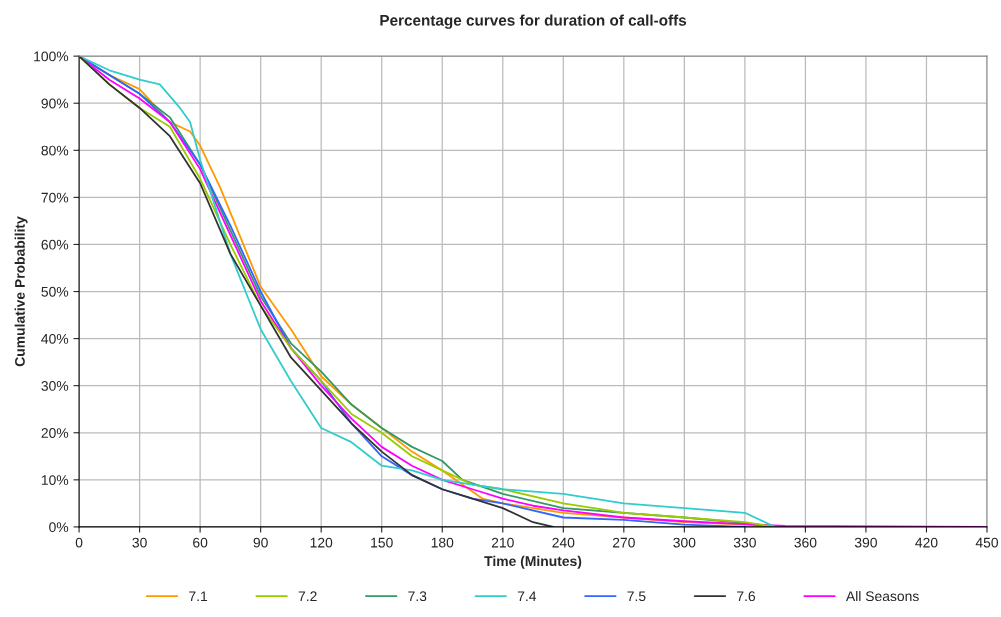 This screenshot has height=617, width=1001. What do you see at coordinates (55, 150) in the screenshot?
I see `y-tick-label: 80%` at bounding box center [55, 150].